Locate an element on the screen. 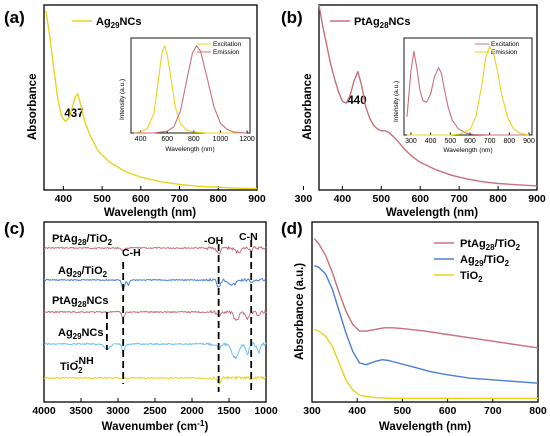 The image size is (550, 436). peak-label-b: 440 is located at coordinates (356, 101).